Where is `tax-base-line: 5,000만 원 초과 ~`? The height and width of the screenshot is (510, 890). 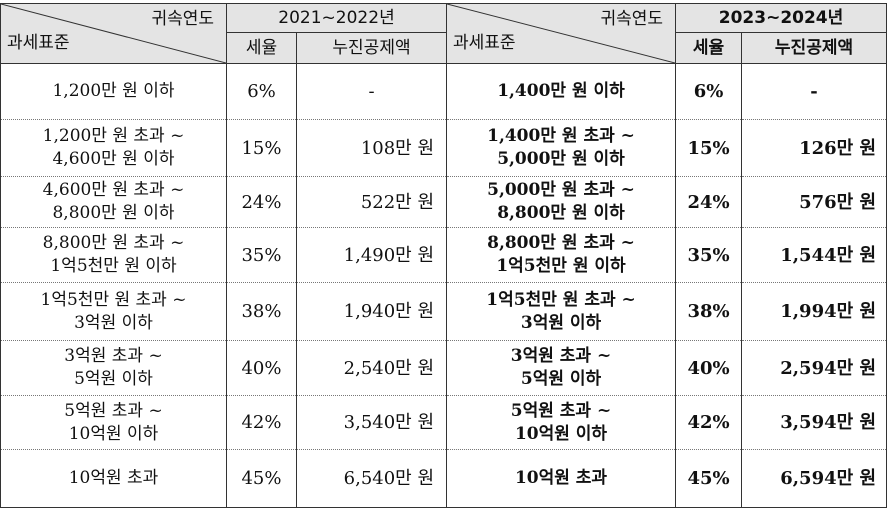
tax-base-line: 5,000만 원 초과 ~ is located at coordinates (561, 190).